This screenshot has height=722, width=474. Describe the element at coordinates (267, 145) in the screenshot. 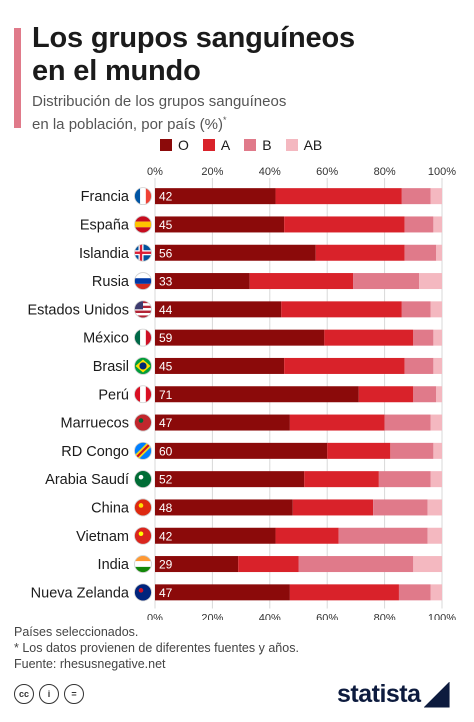

I see `legend-label: B` at that location.